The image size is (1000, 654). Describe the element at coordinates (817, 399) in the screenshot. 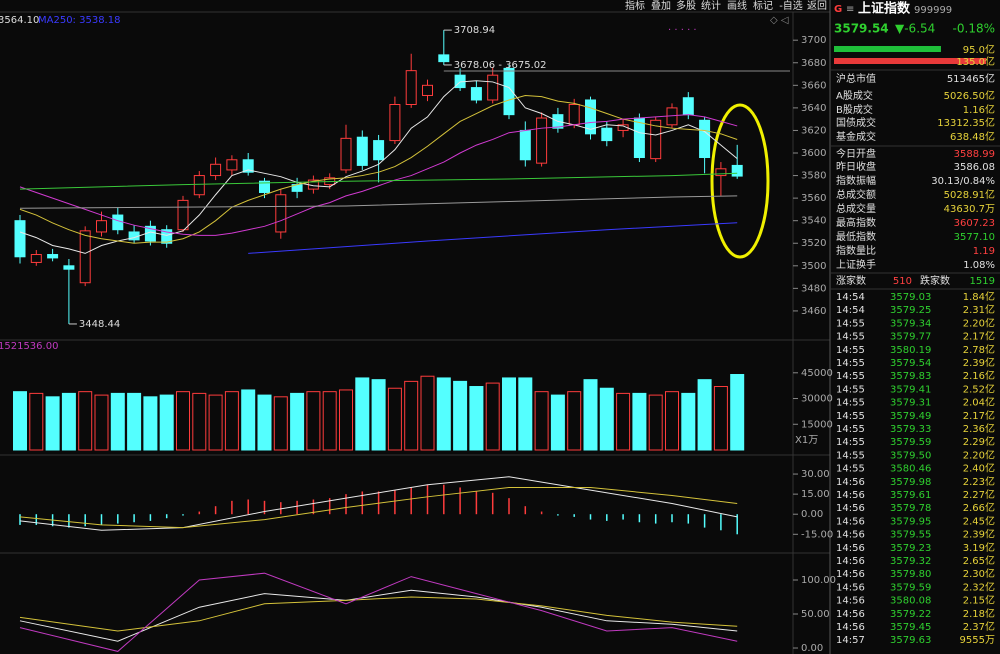

I see `y-tick-label: 30000` at that location.